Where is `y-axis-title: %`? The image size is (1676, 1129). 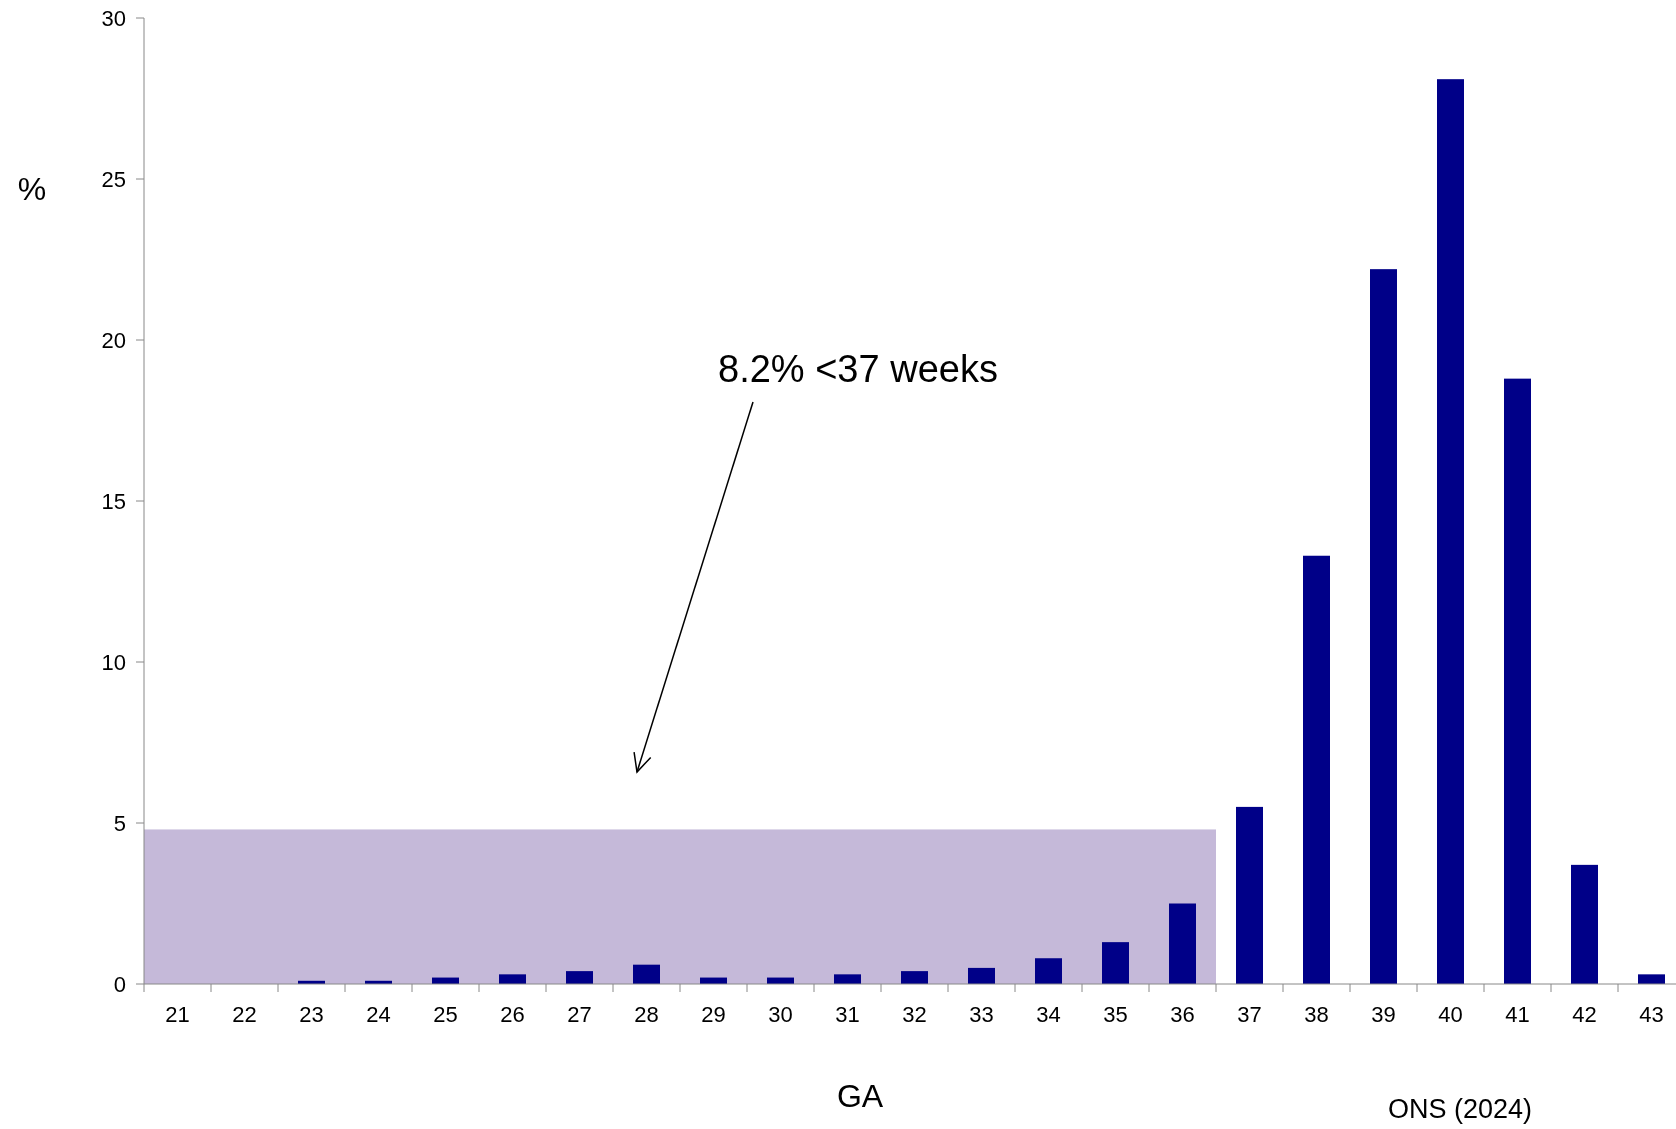
y-axis-title: % is located at coordinates (32, 189).